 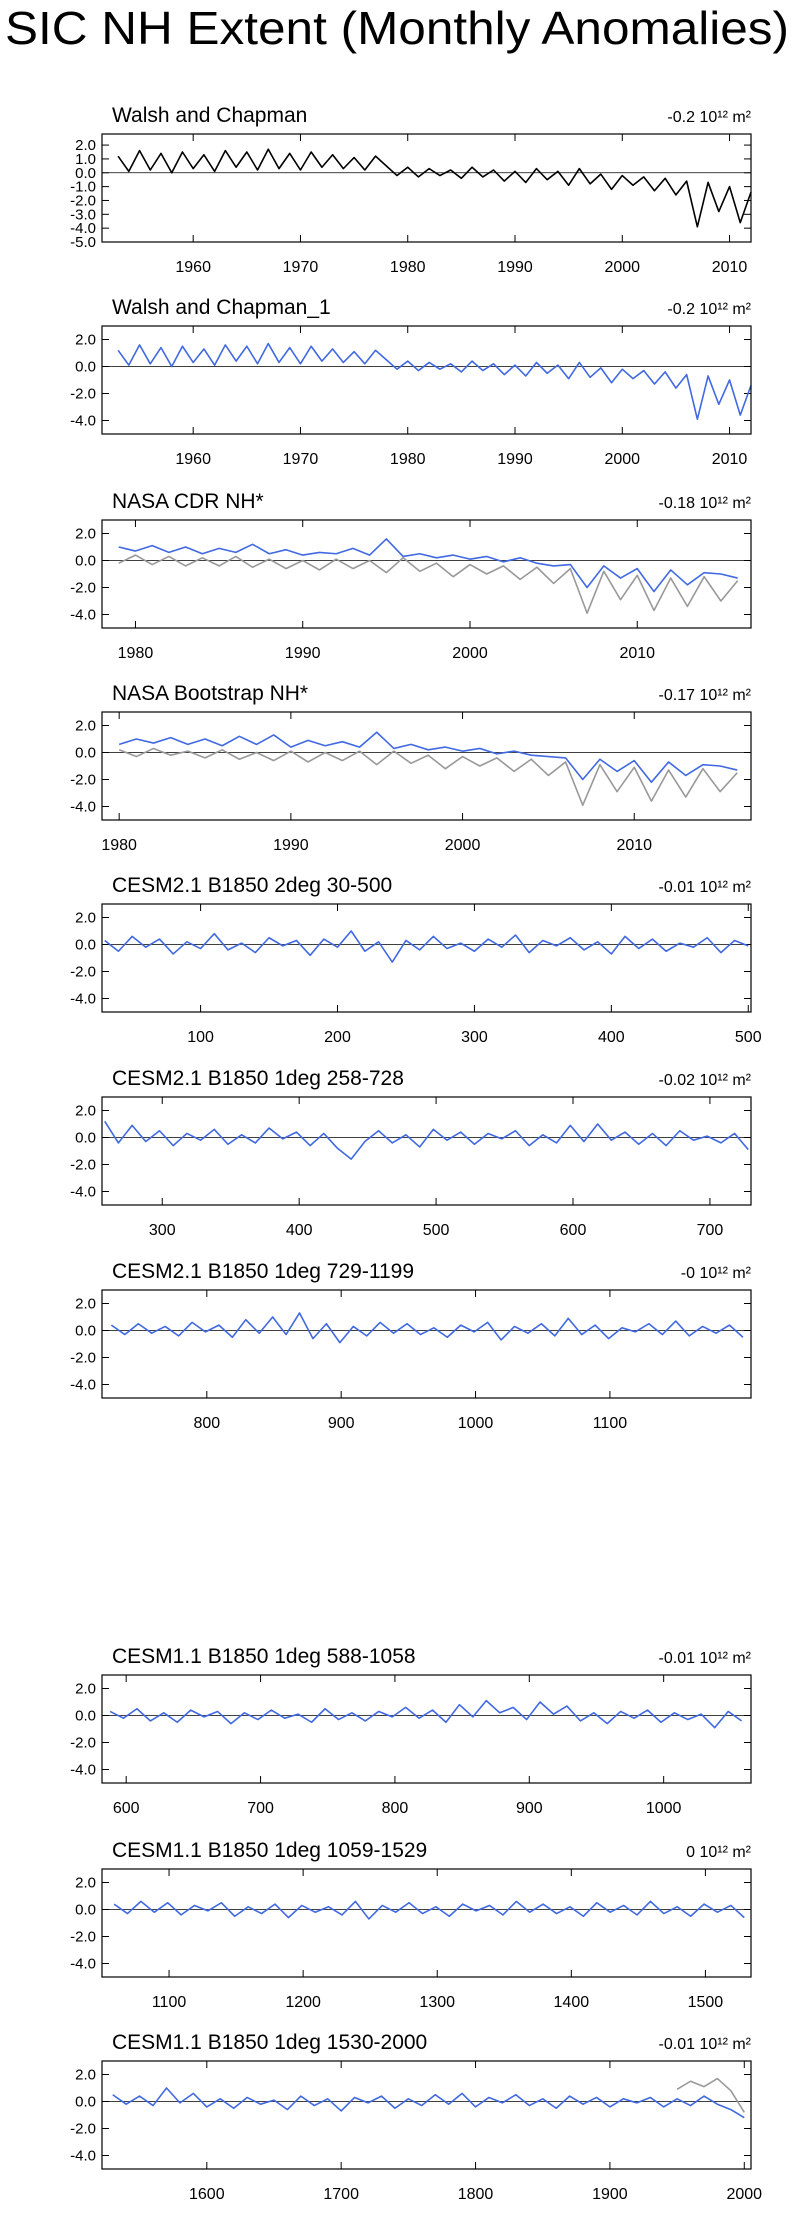 I want to click on y-tick-label: -1.0, so click(x=83, y=187).